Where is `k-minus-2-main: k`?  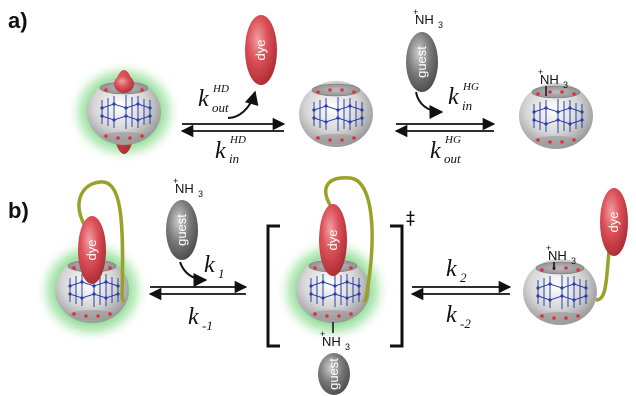
k-minus-2-main: k is located at coordinates (451, 315).